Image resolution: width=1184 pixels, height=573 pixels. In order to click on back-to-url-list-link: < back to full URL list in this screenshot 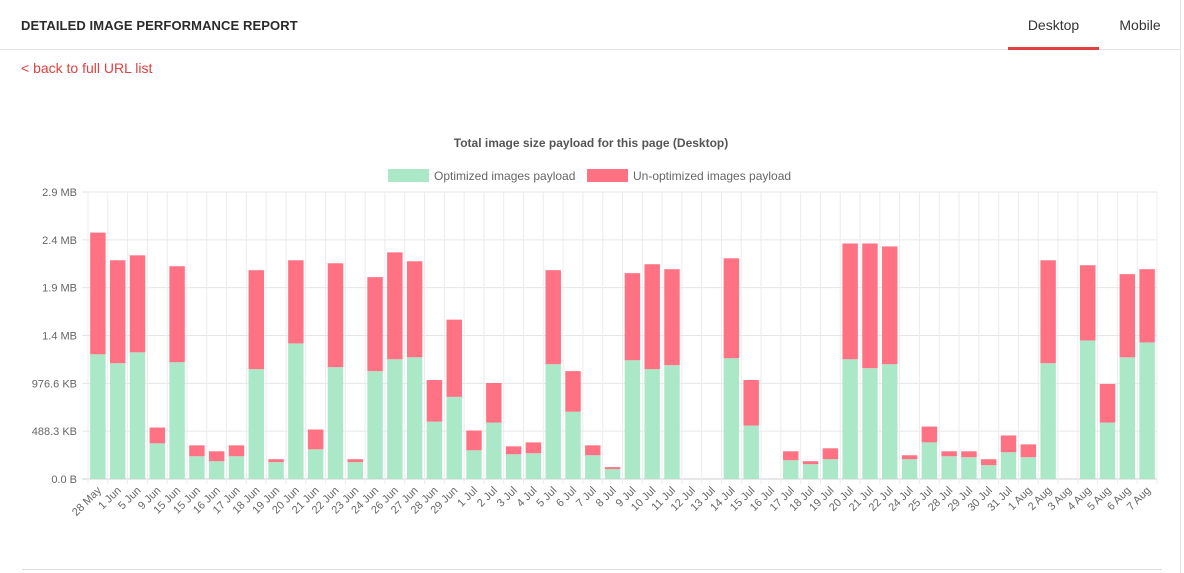, I will do `click(87, 68)`.